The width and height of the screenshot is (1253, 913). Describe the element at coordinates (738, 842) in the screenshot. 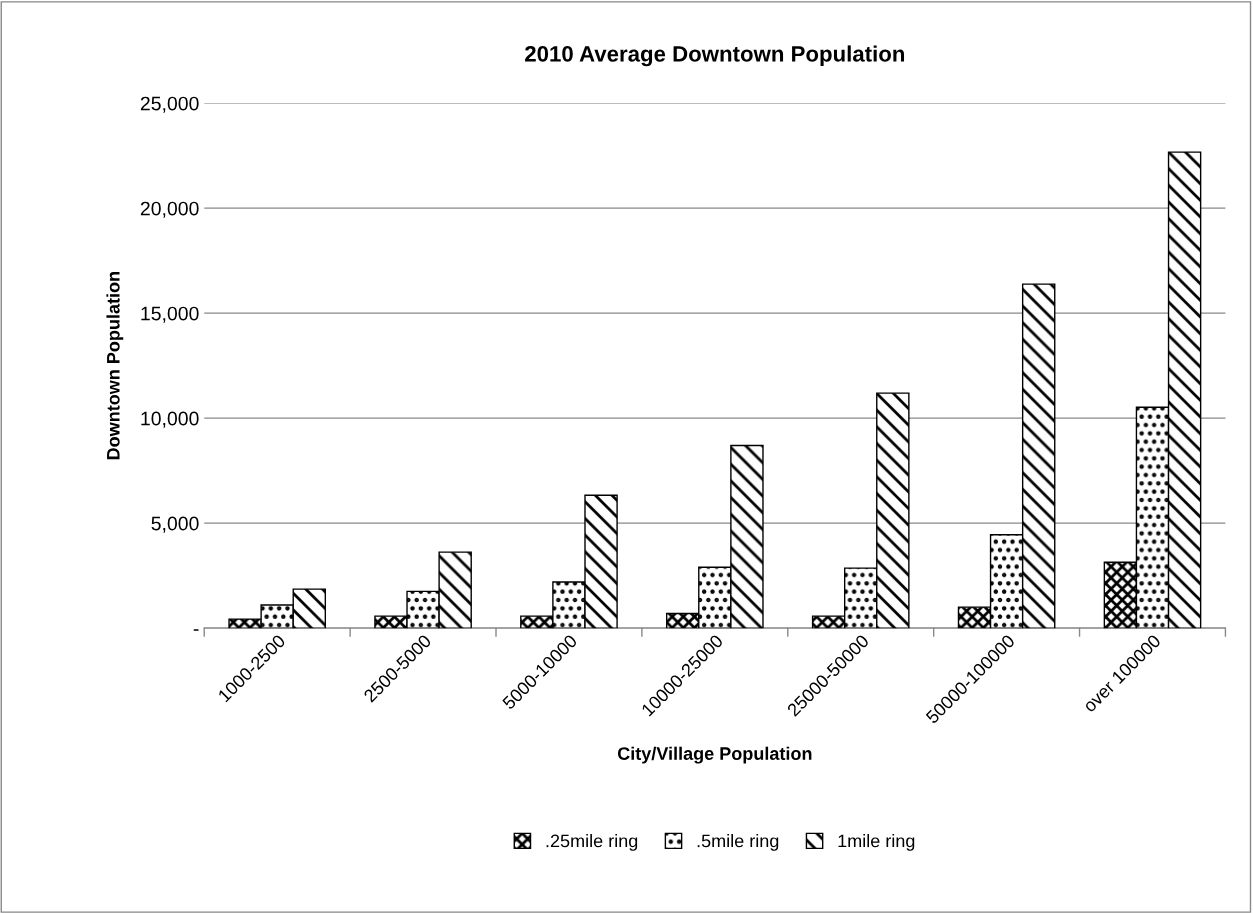

I see `legend-label: .5mile ring` at that location.